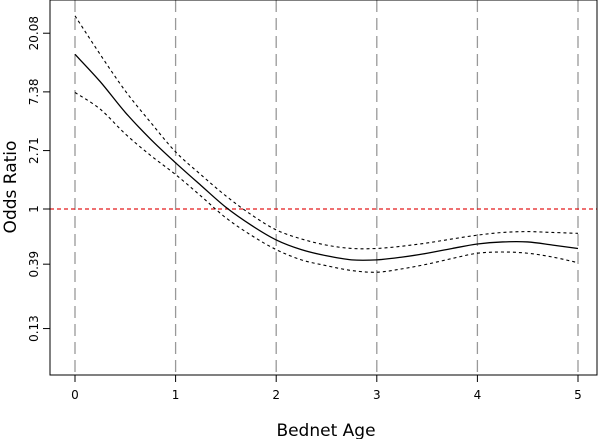 The height and width of the screenshot is (439, 600). I want to click on y-tick-label-20.08: 20.08, so click(34, 33).